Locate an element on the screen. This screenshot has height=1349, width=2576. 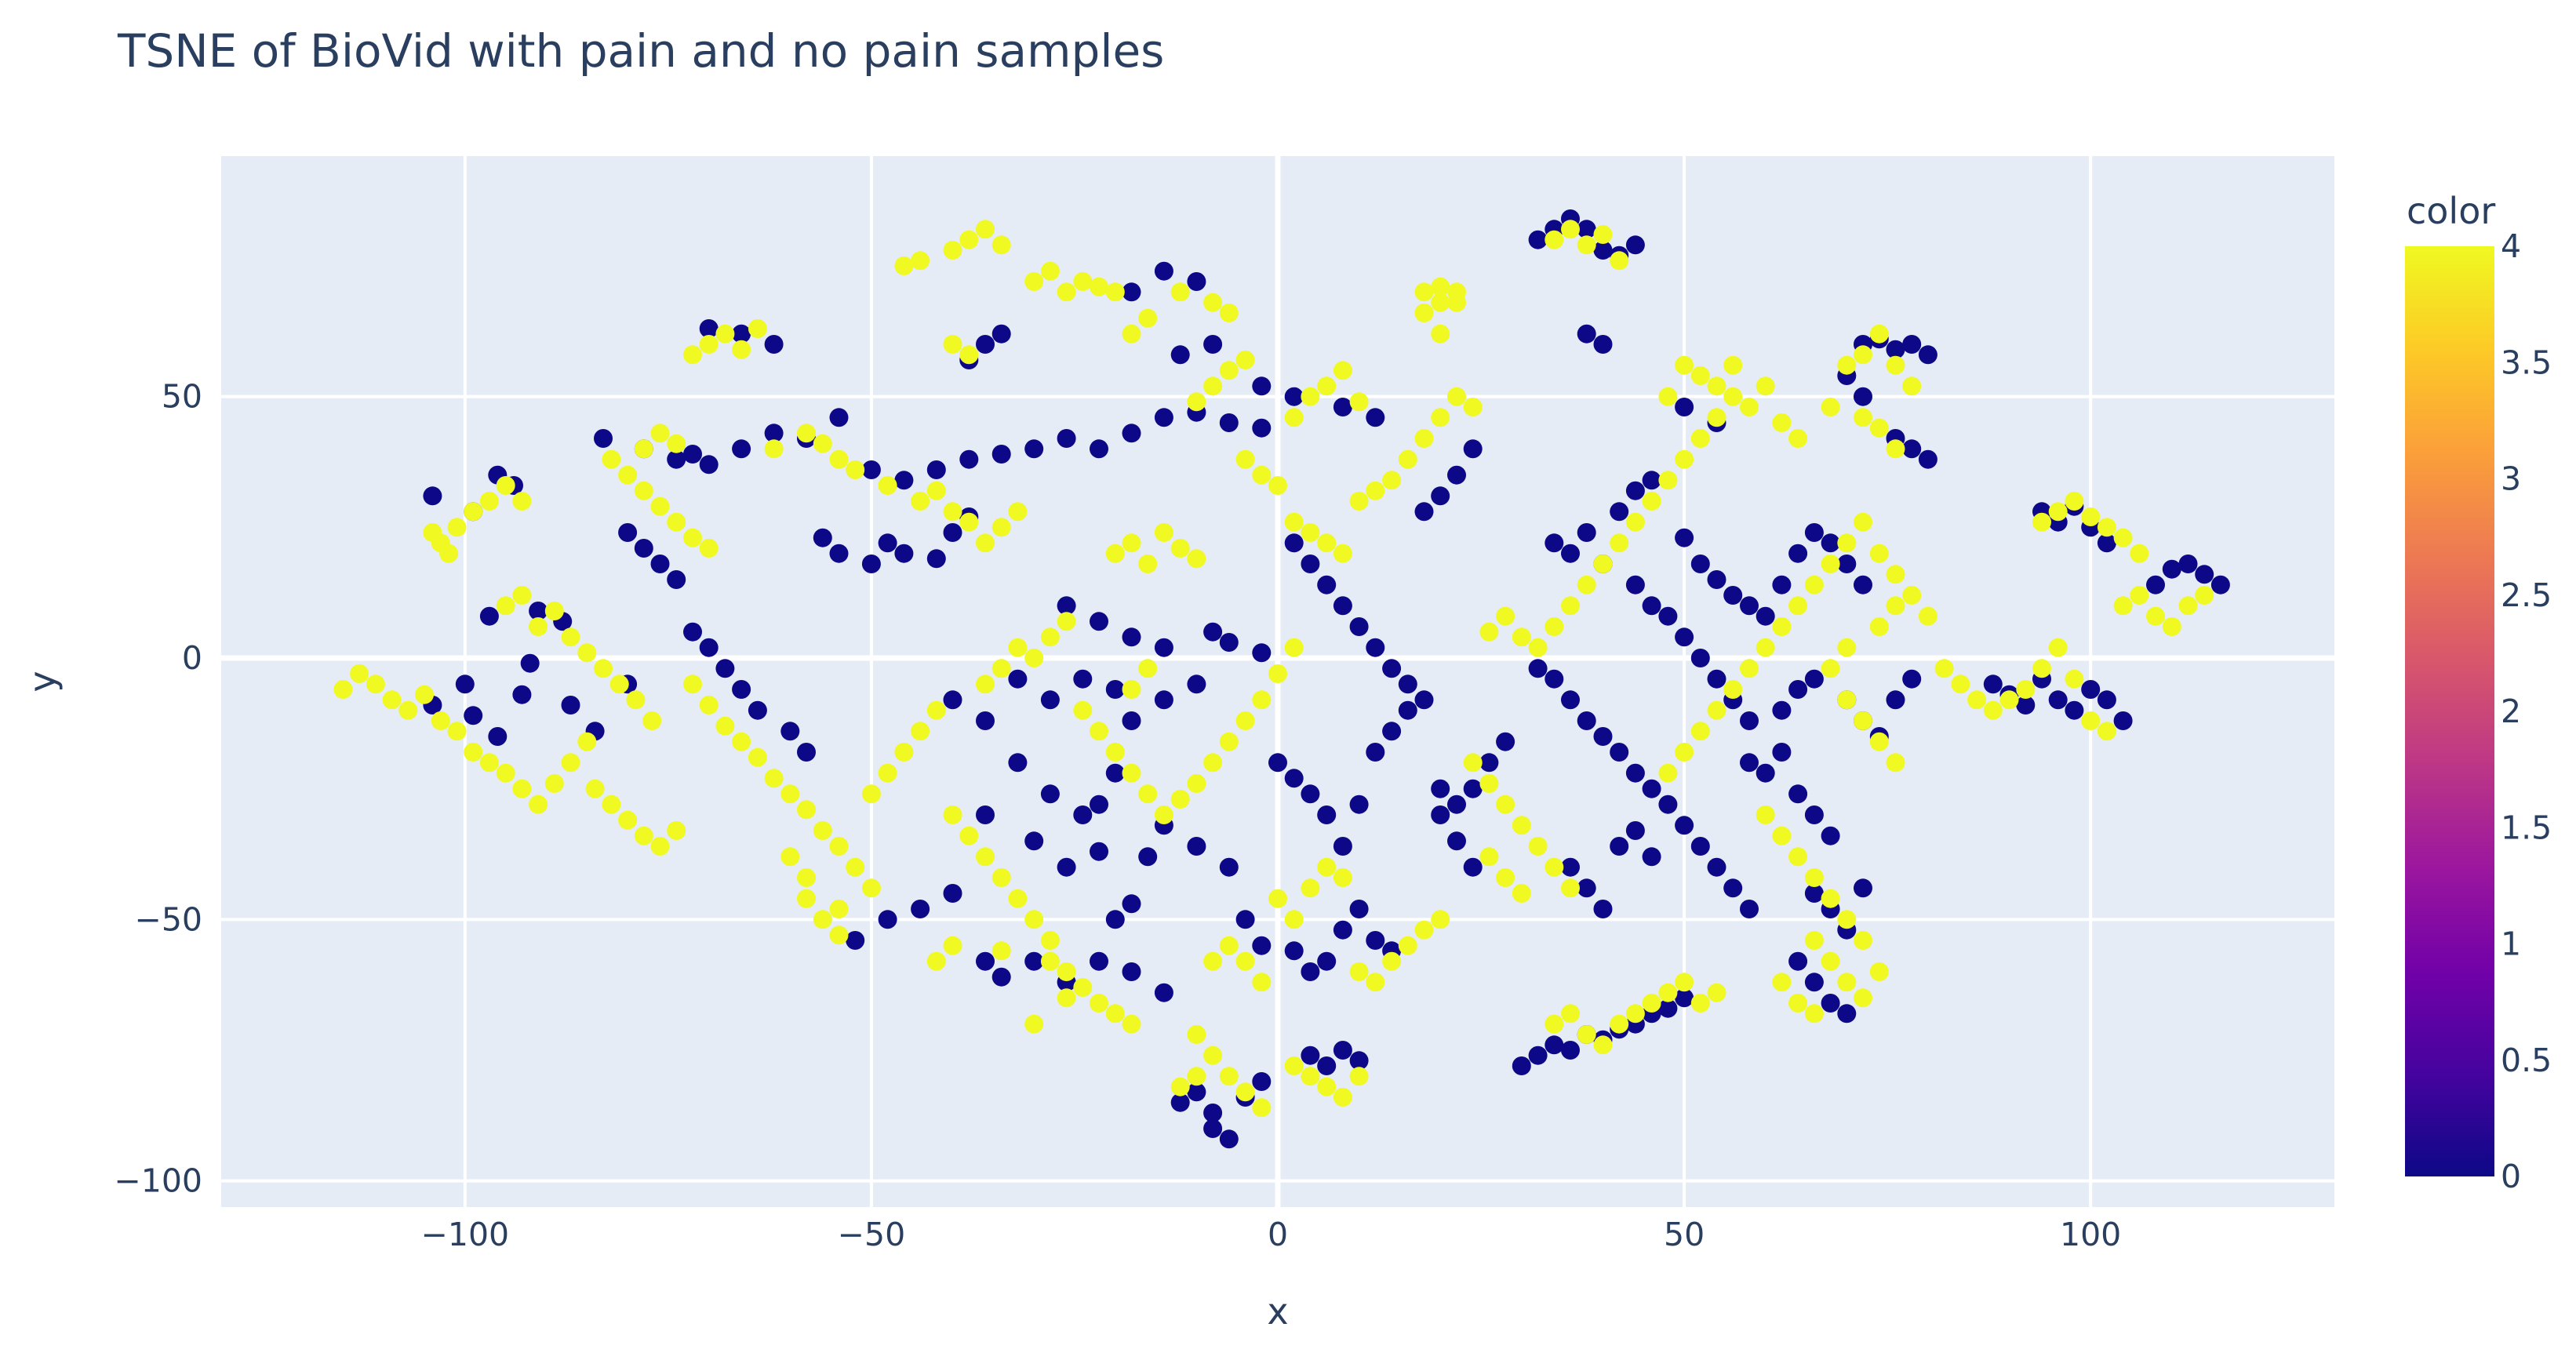
colorbar-tick-label: 2.5 is located at coordinates (2526, 595).